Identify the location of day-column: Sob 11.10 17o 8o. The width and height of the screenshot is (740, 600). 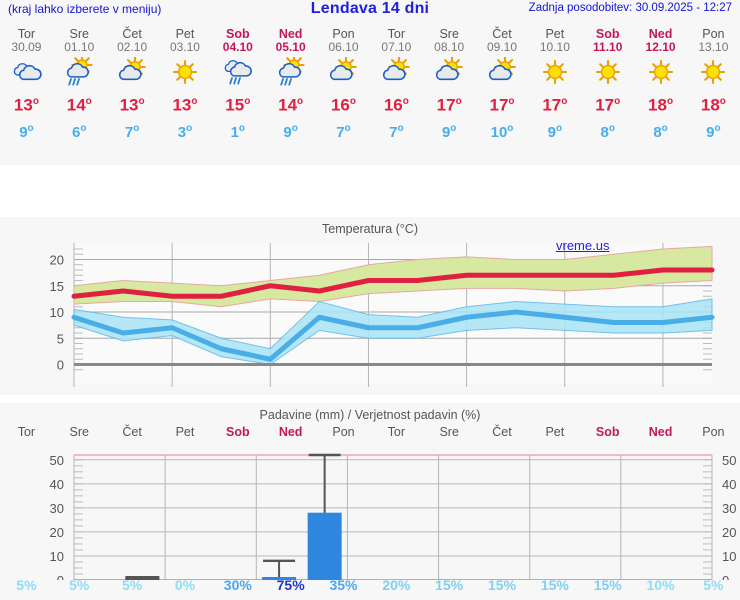
(607, 84).